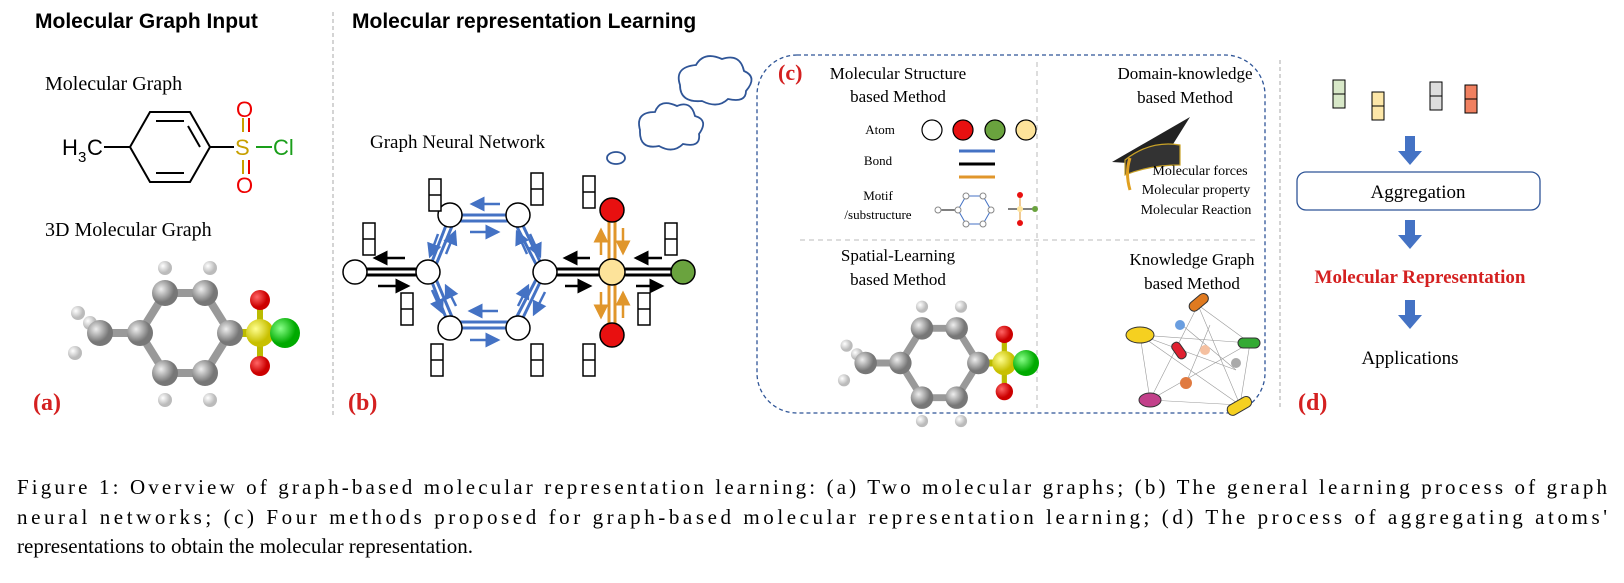  I want to click on 2d-molecule-structure: H 3 C S O O Cl, so click(178, 147).